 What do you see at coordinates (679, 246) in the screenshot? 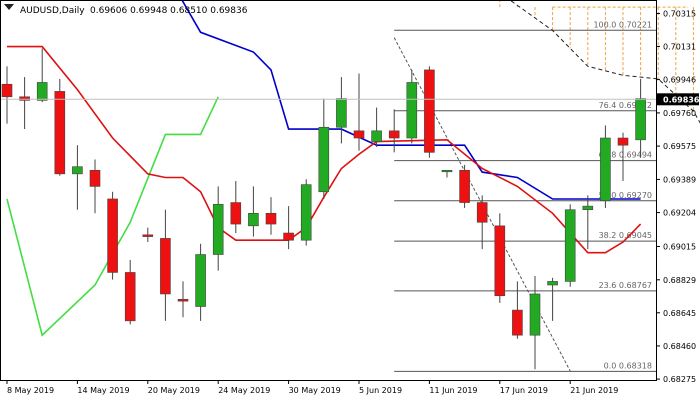
I see `price-tick-label: 0.69015` at bounding box center [679, 246].